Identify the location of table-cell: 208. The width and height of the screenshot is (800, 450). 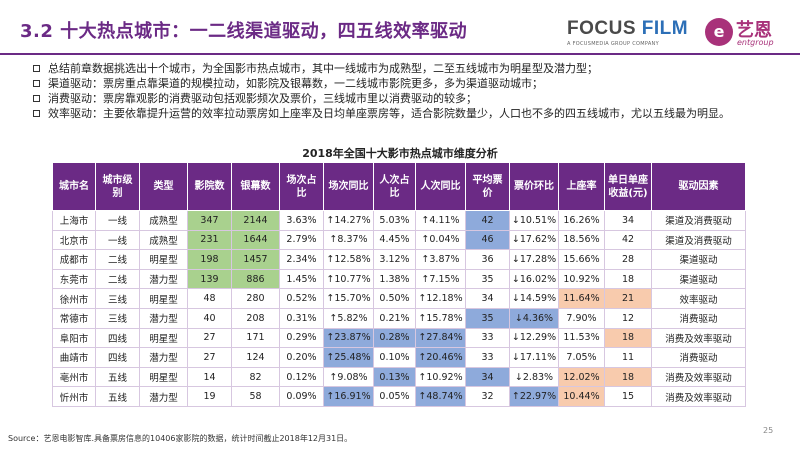
(255, 318).